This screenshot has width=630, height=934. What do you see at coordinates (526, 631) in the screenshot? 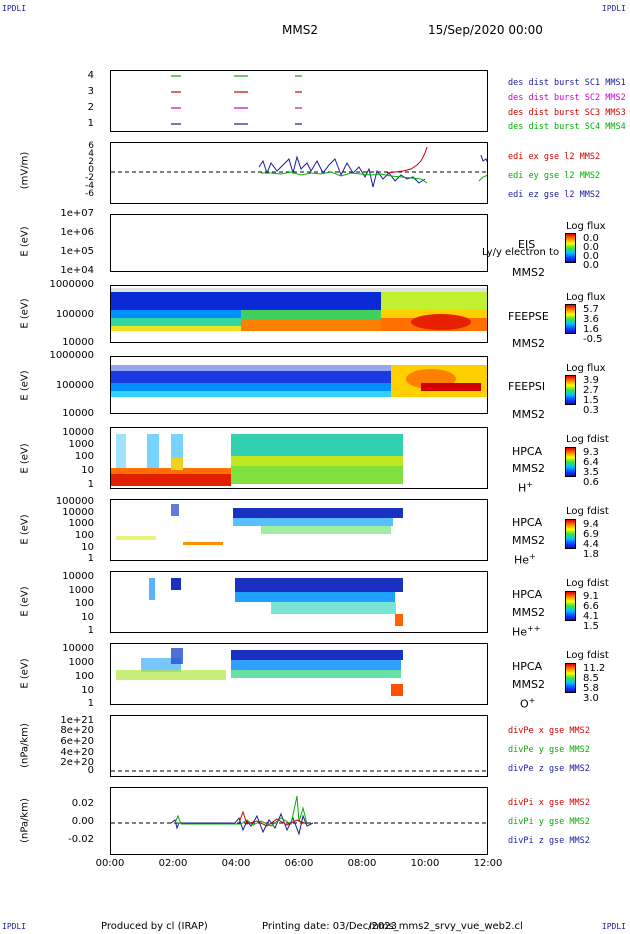
I see `ion-label: He++` at bounding box center [526, 631].